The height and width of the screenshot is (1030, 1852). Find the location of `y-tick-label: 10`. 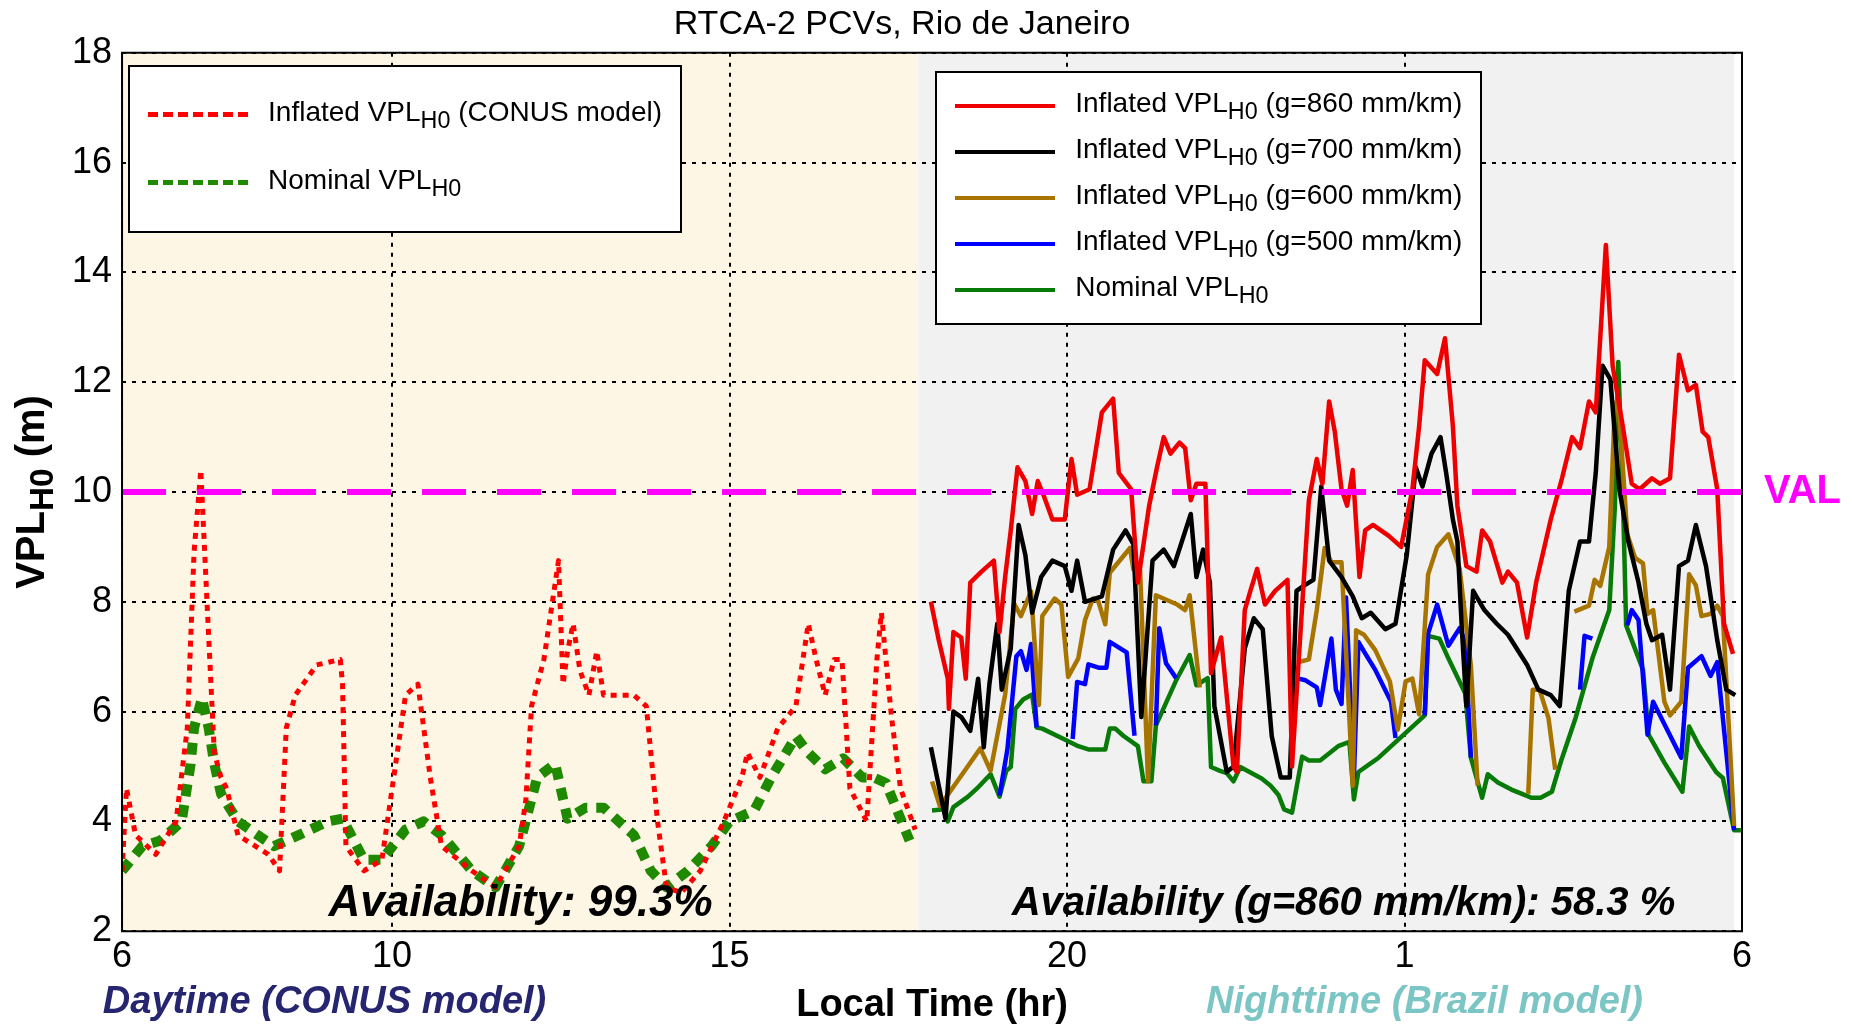

y-tick-label: 10 is located at coordinates (92, 489).